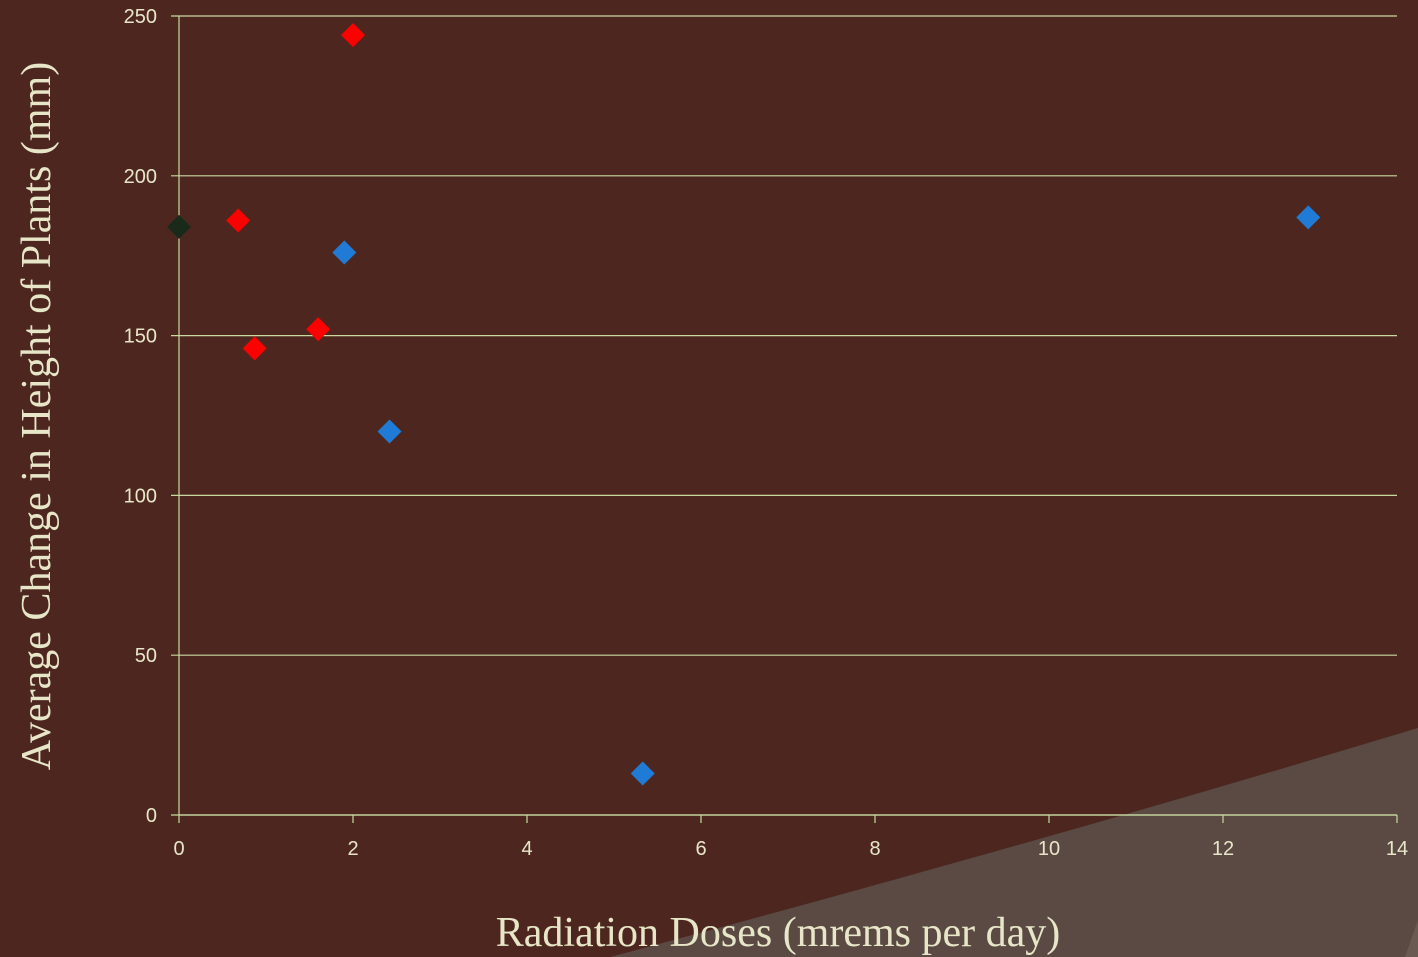  I want to click on x-tick-label: 10, so click(1049, 849).